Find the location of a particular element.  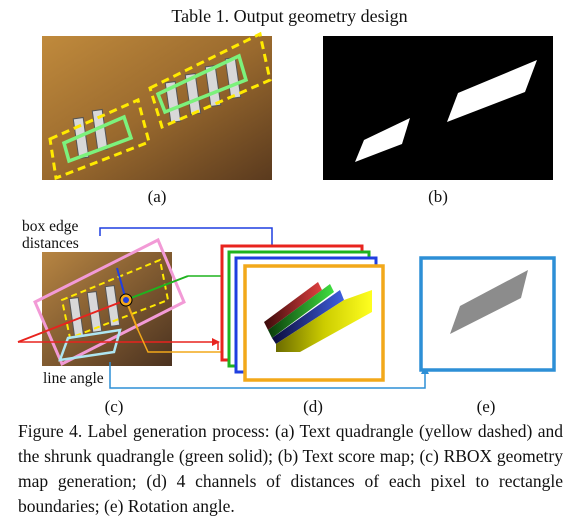

panel-b-image is located at coordinates (438, 108).